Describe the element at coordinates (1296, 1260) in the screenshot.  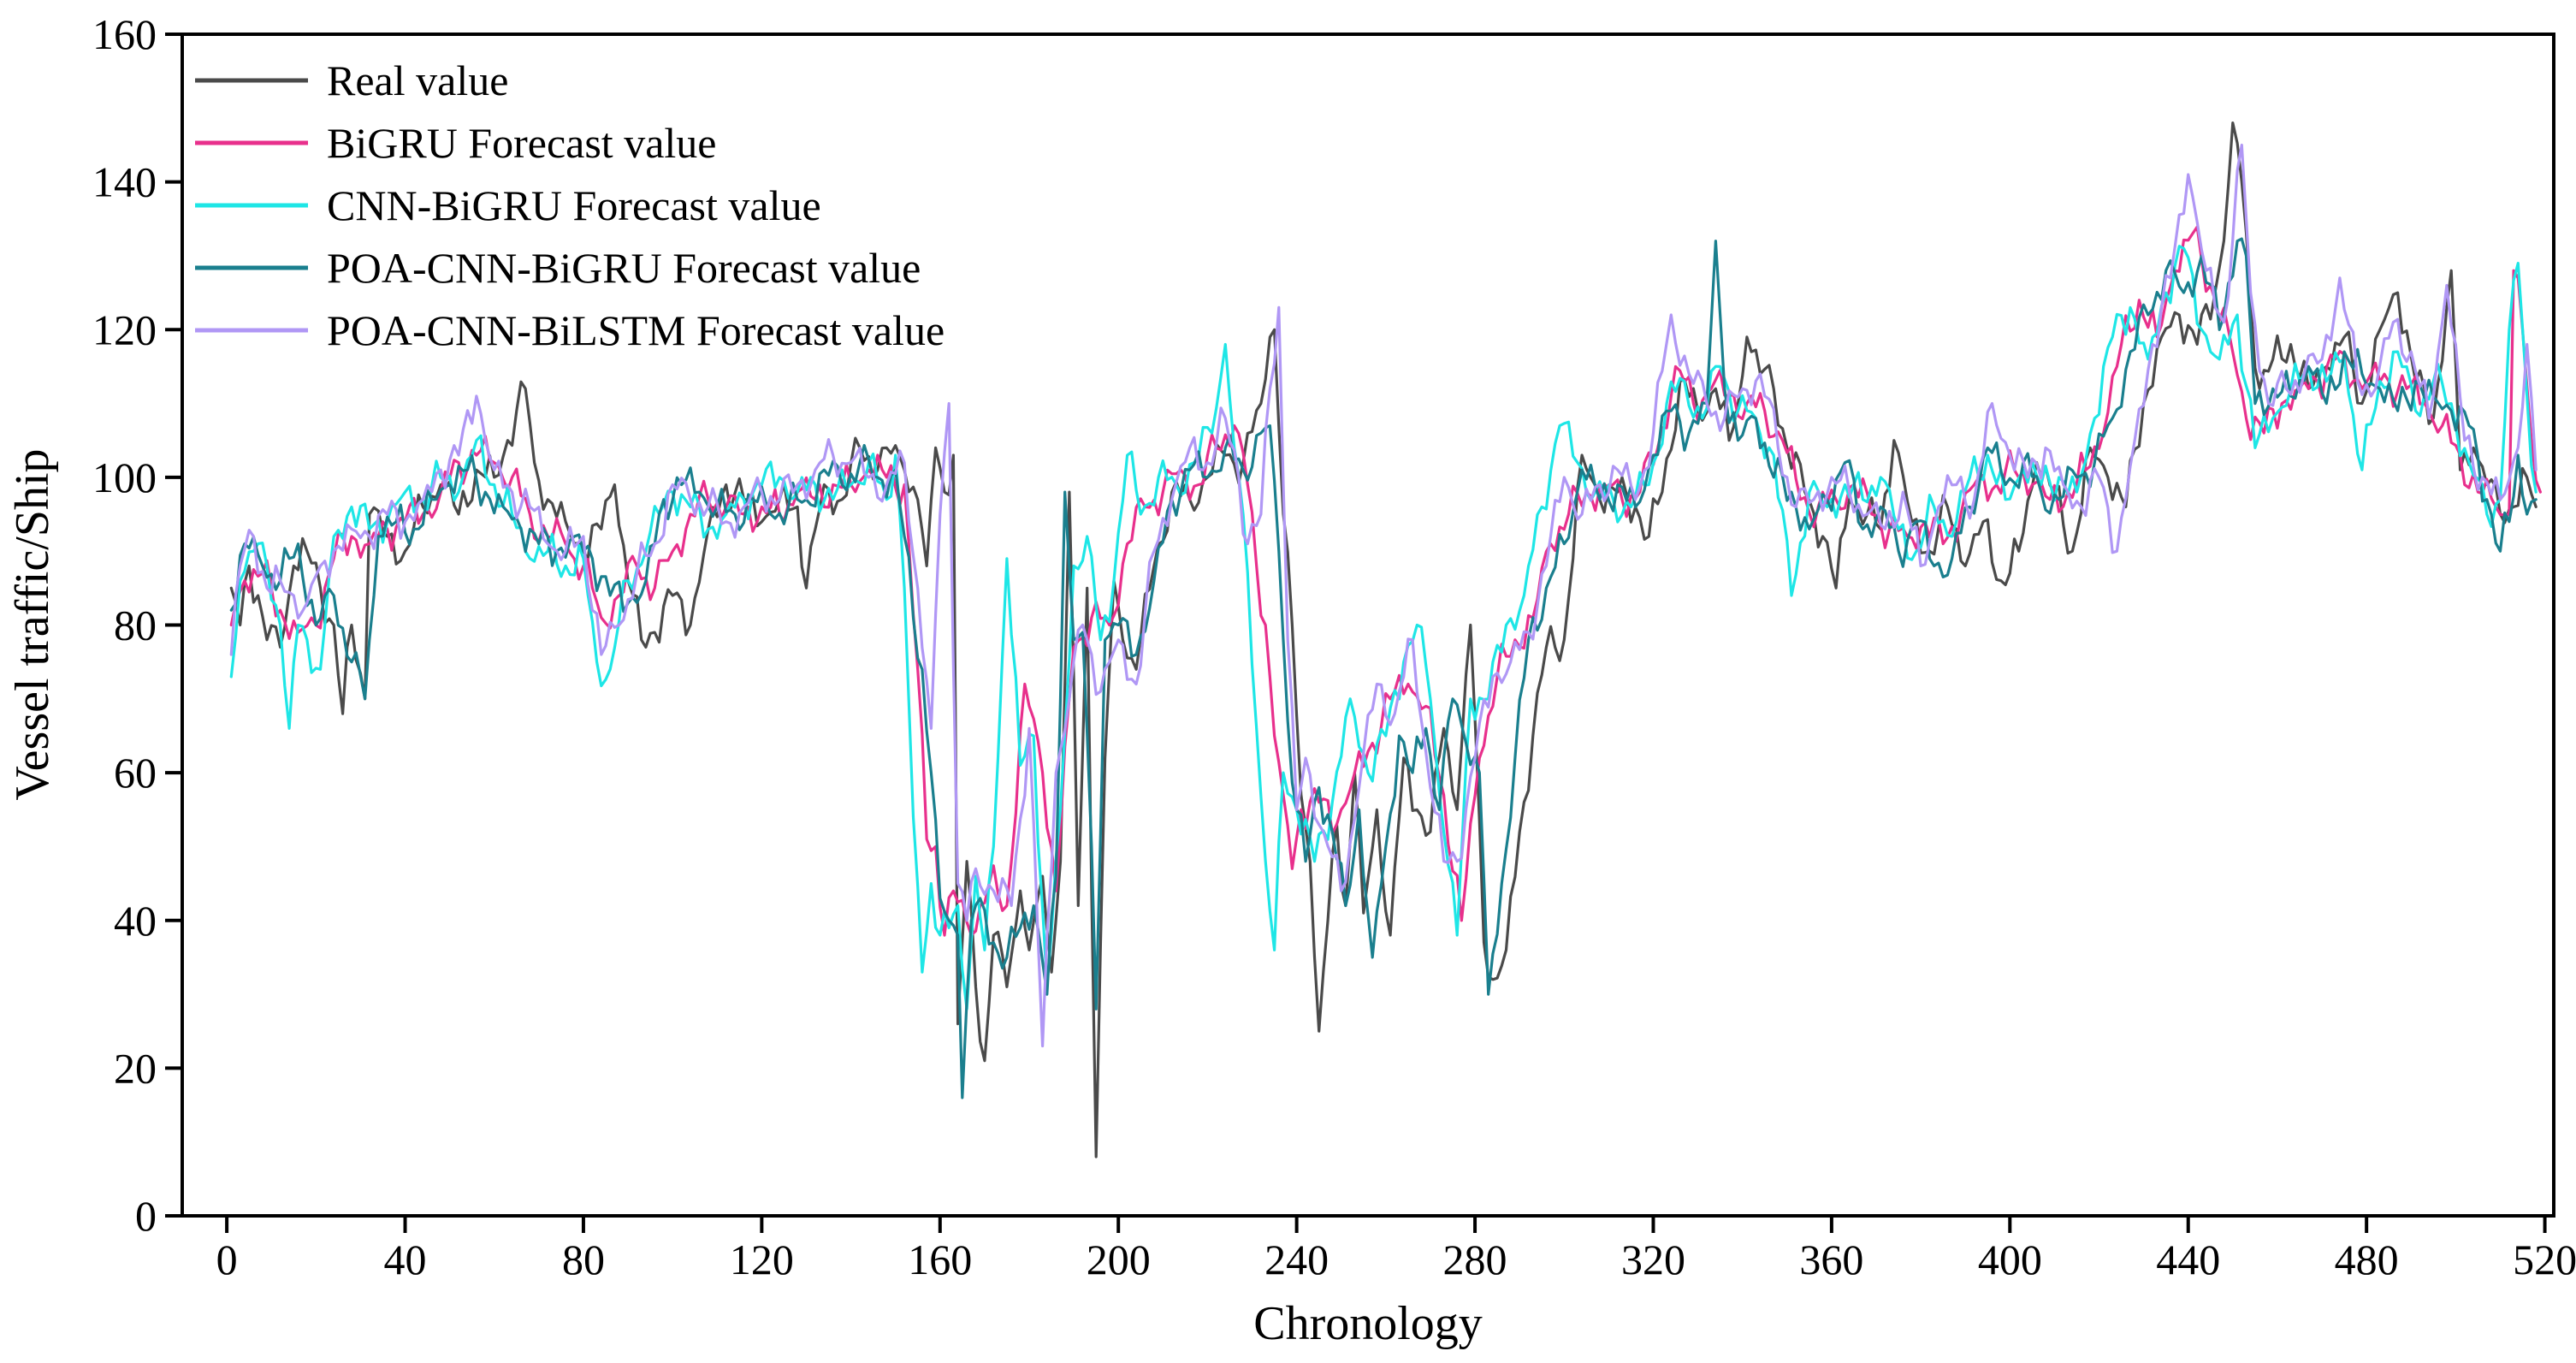
I see `x-tick-label-240: 240` at that location.